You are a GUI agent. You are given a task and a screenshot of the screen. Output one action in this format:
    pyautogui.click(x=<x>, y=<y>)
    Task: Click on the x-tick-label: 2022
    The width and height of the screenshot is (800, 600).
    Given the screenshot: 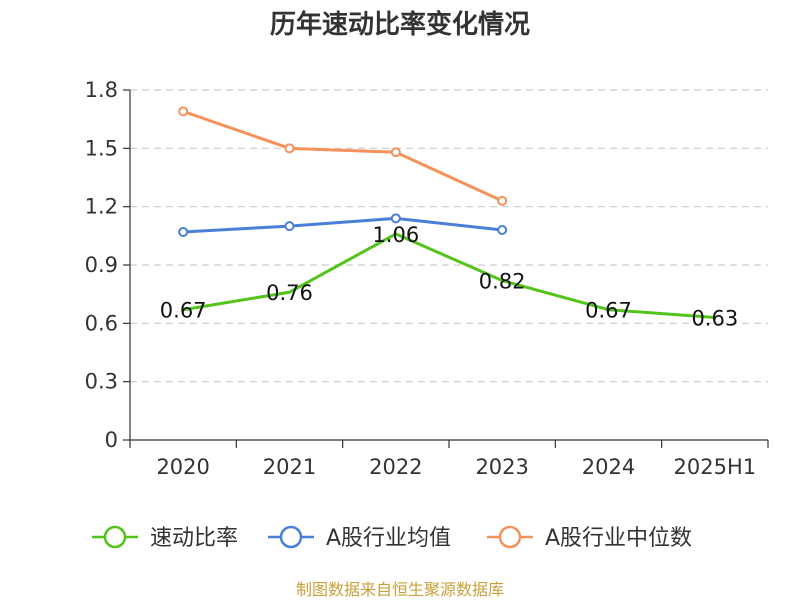 What is the action you would take?
    pyautogui.click(x=395, y=467)
    